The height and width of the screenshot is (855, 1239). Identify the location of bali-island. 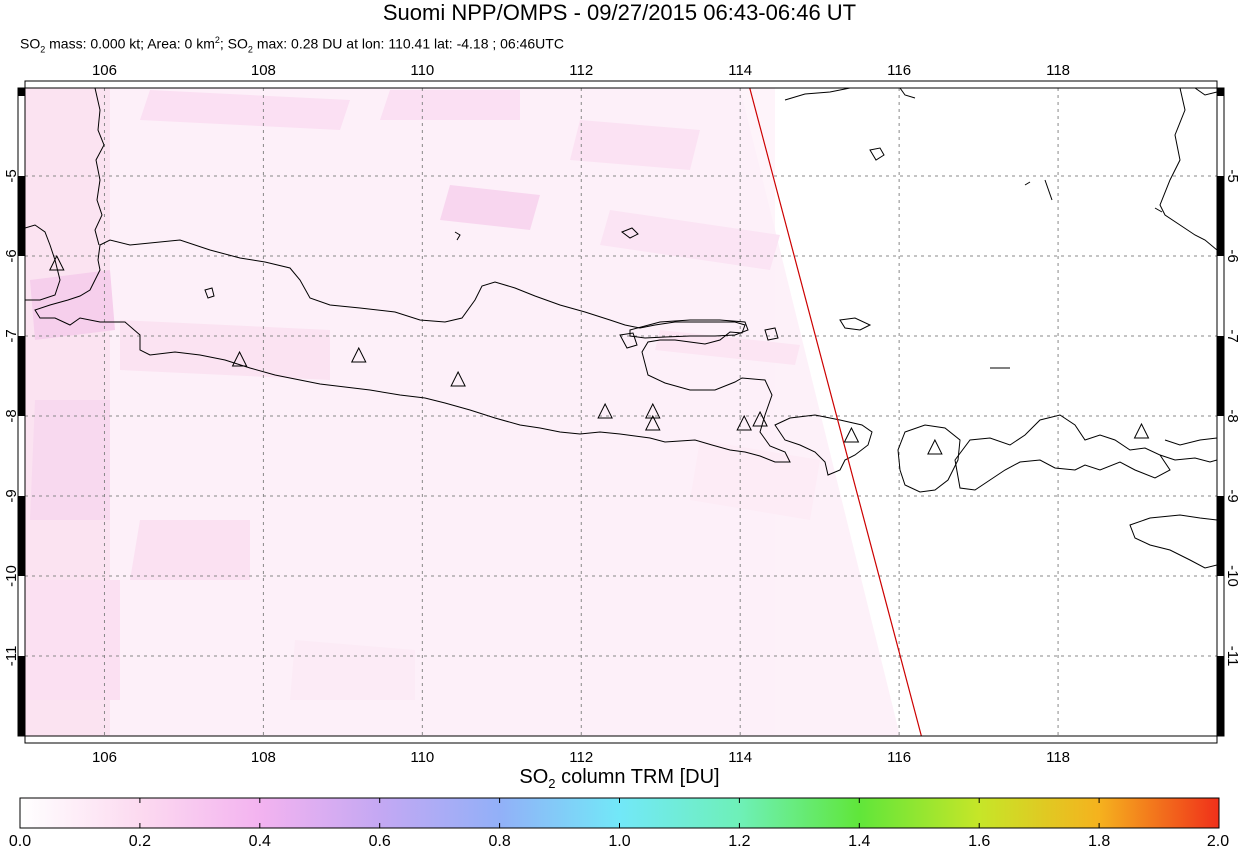
(823, 445).